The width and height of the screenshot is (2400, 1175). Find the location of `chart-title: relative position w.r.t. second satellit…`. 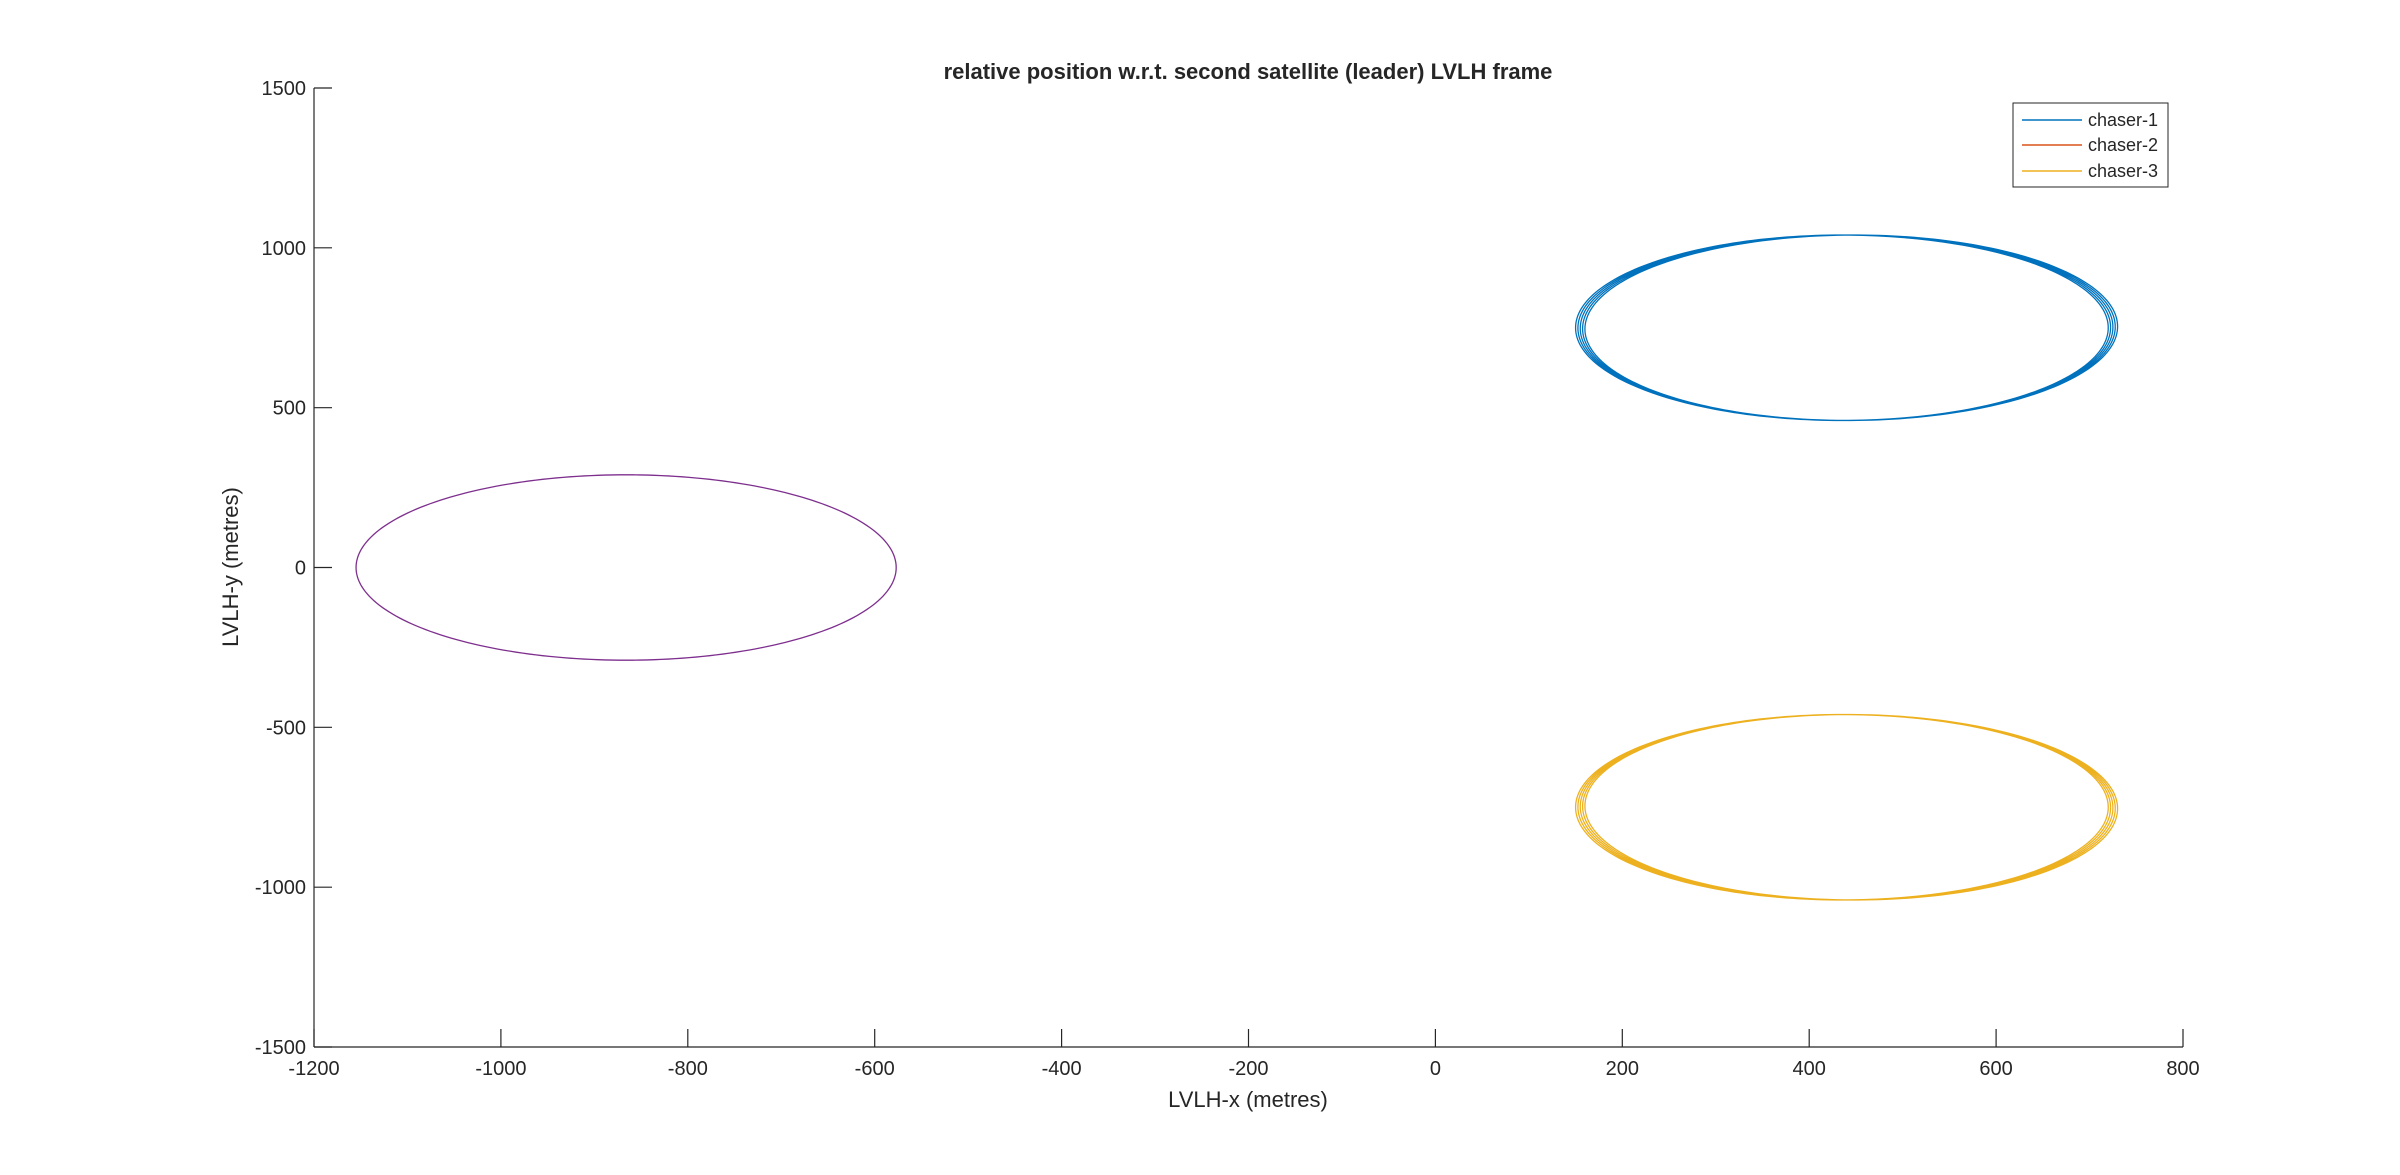

chart-title: relative position w.r.t. second satellit… is located at coordinates (1248, 71).